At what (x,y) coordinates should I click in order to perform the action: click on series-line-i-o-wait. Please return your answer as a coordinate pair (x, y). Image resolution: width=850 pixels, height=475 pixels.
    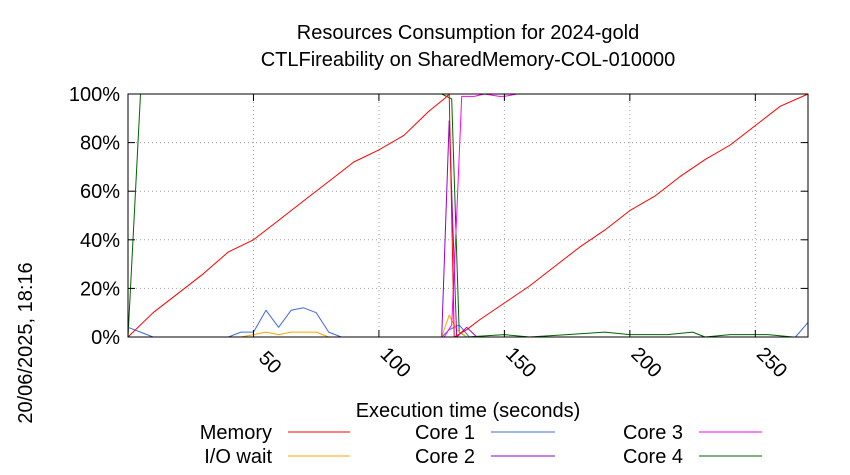
    Looking at the image, I should click on (468, 326).